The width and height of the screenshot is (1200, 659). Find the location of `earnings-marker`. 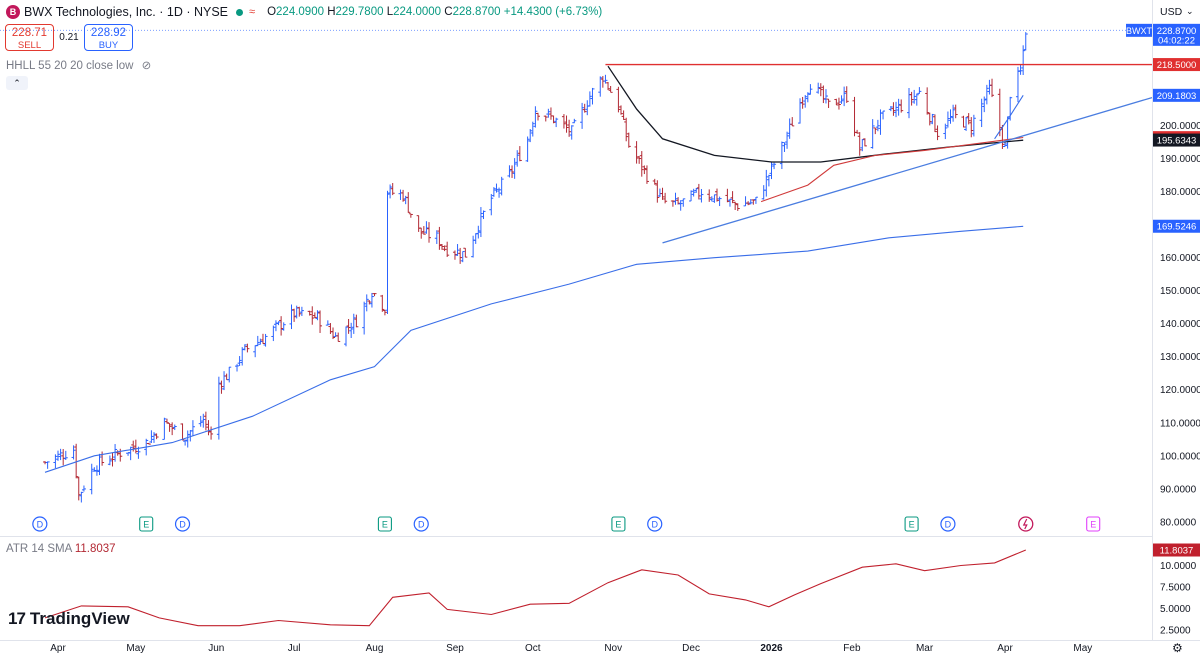

earnings-marker is located at coordinates (911, 524).